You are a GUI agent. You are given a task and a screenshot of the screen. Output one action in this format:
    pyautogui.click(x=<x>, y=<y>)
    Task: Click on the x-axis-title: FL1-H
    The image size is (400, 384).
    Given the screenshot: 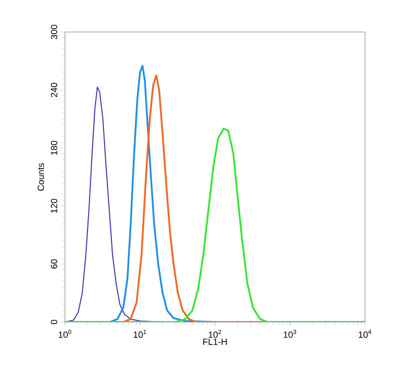 What is the action you would take?
    pyautogui.click(x=215, y=341)
    